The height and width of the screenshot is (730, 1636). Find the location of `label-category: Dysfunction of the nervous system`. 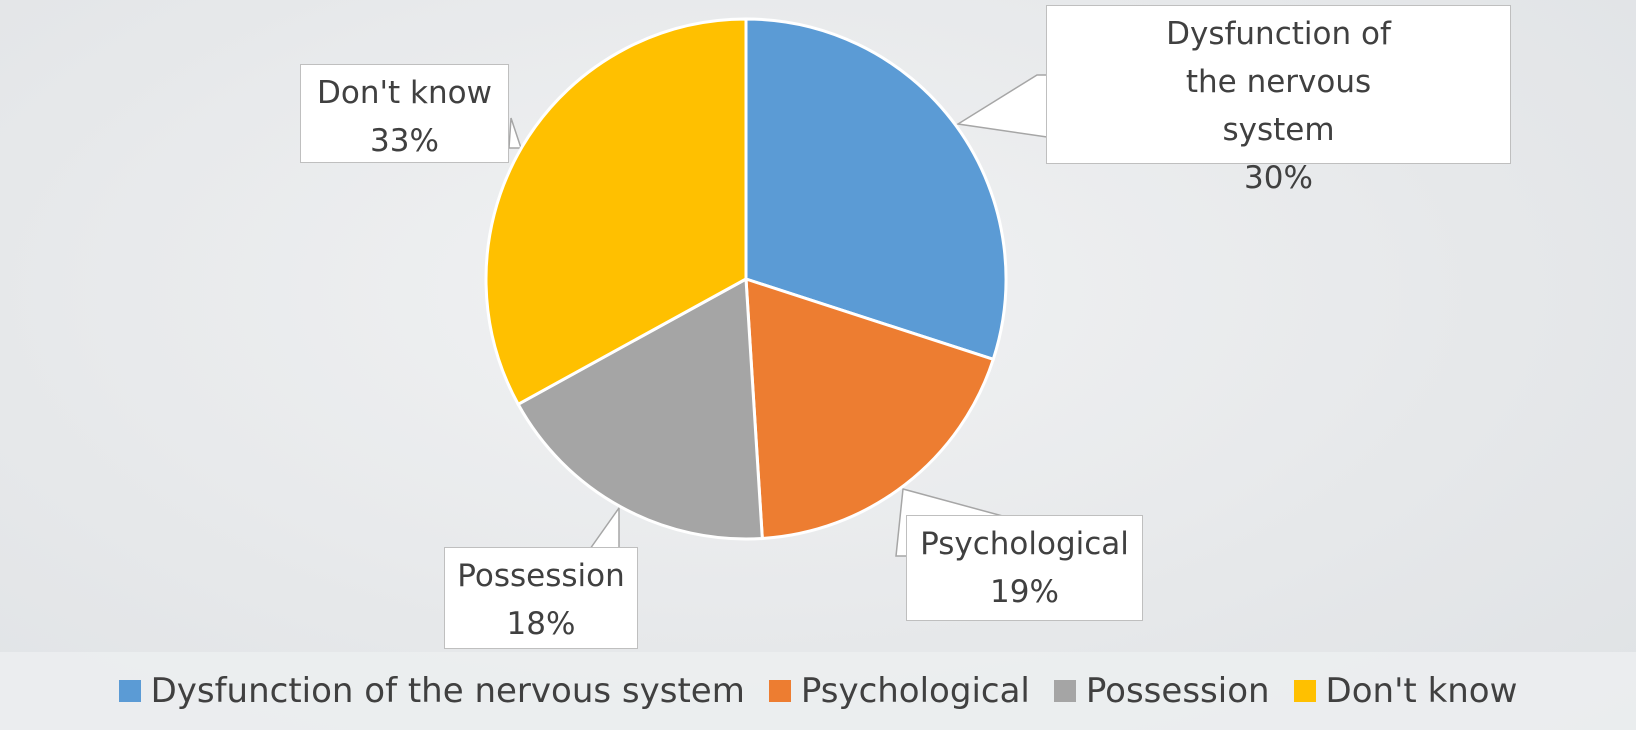

label-category: Dysfunction of the nervous system is located at coordinates (1278, 82).